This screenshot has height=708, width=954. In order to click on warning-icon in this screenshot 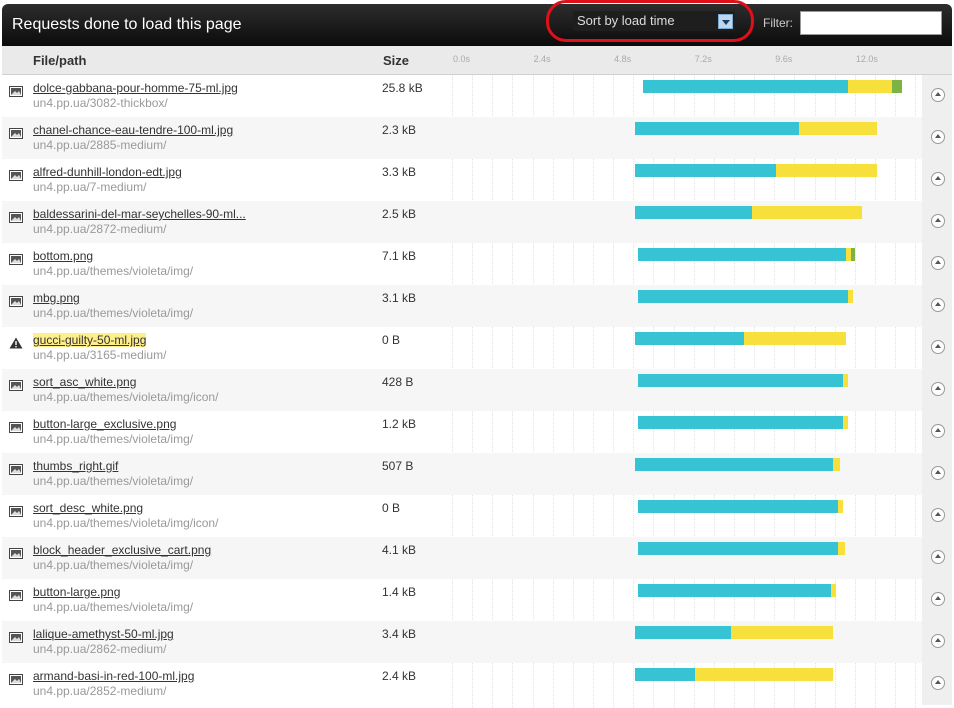, I will do `click(16, 342)`.